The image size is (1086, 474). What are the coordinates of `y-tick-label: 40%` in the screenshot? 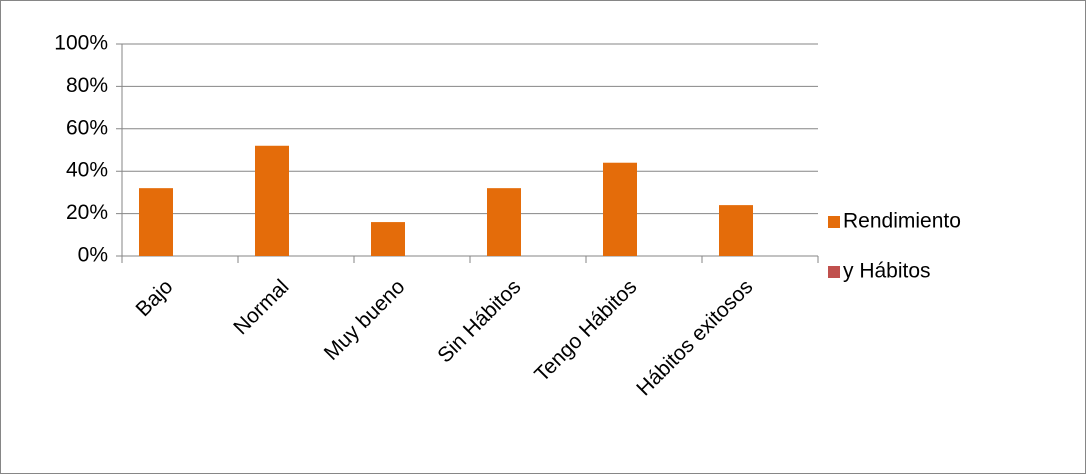 It's located at (87, 170).